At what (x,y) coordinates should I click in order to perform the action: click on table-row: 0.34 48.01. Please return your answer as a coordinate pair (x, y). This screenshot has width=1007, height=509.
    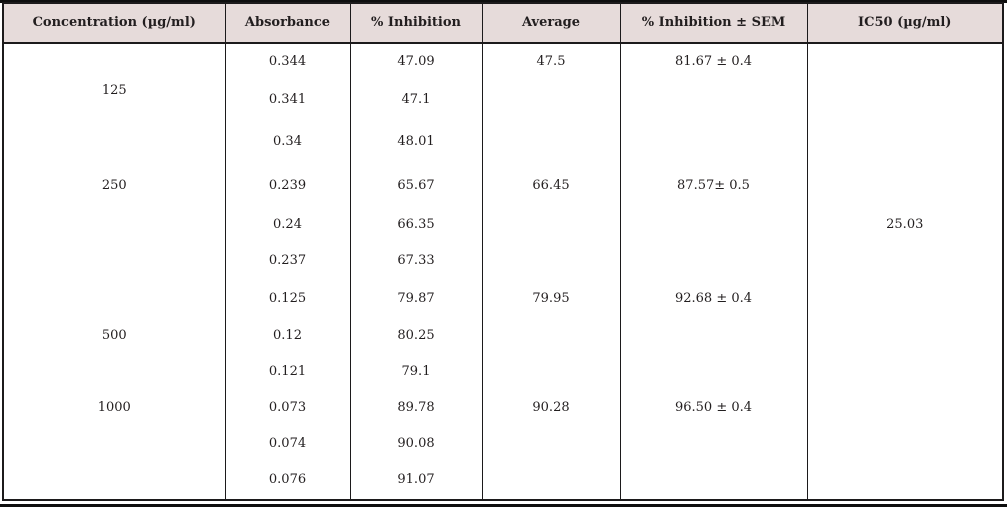
    Looking at the image, I should click on (503, 142).